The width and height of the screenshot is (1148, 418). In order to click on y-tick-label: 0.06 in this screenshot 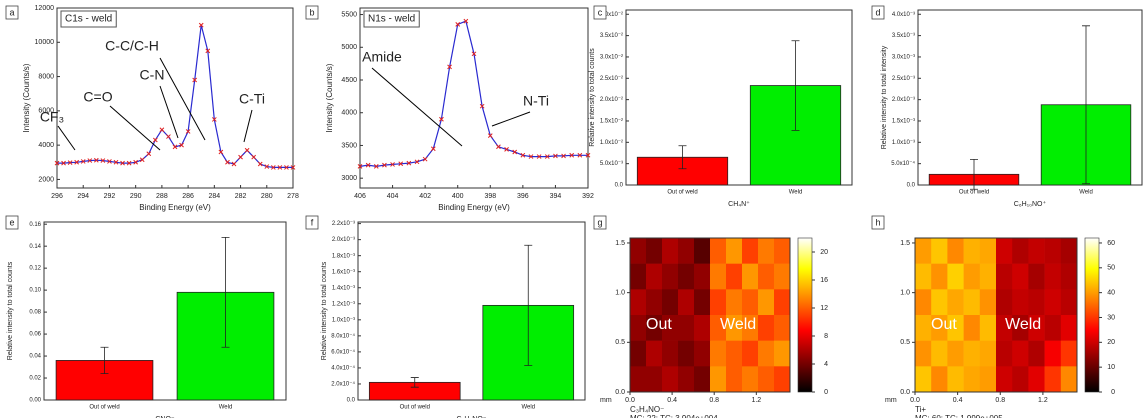, I will do `click(35, 335)`.